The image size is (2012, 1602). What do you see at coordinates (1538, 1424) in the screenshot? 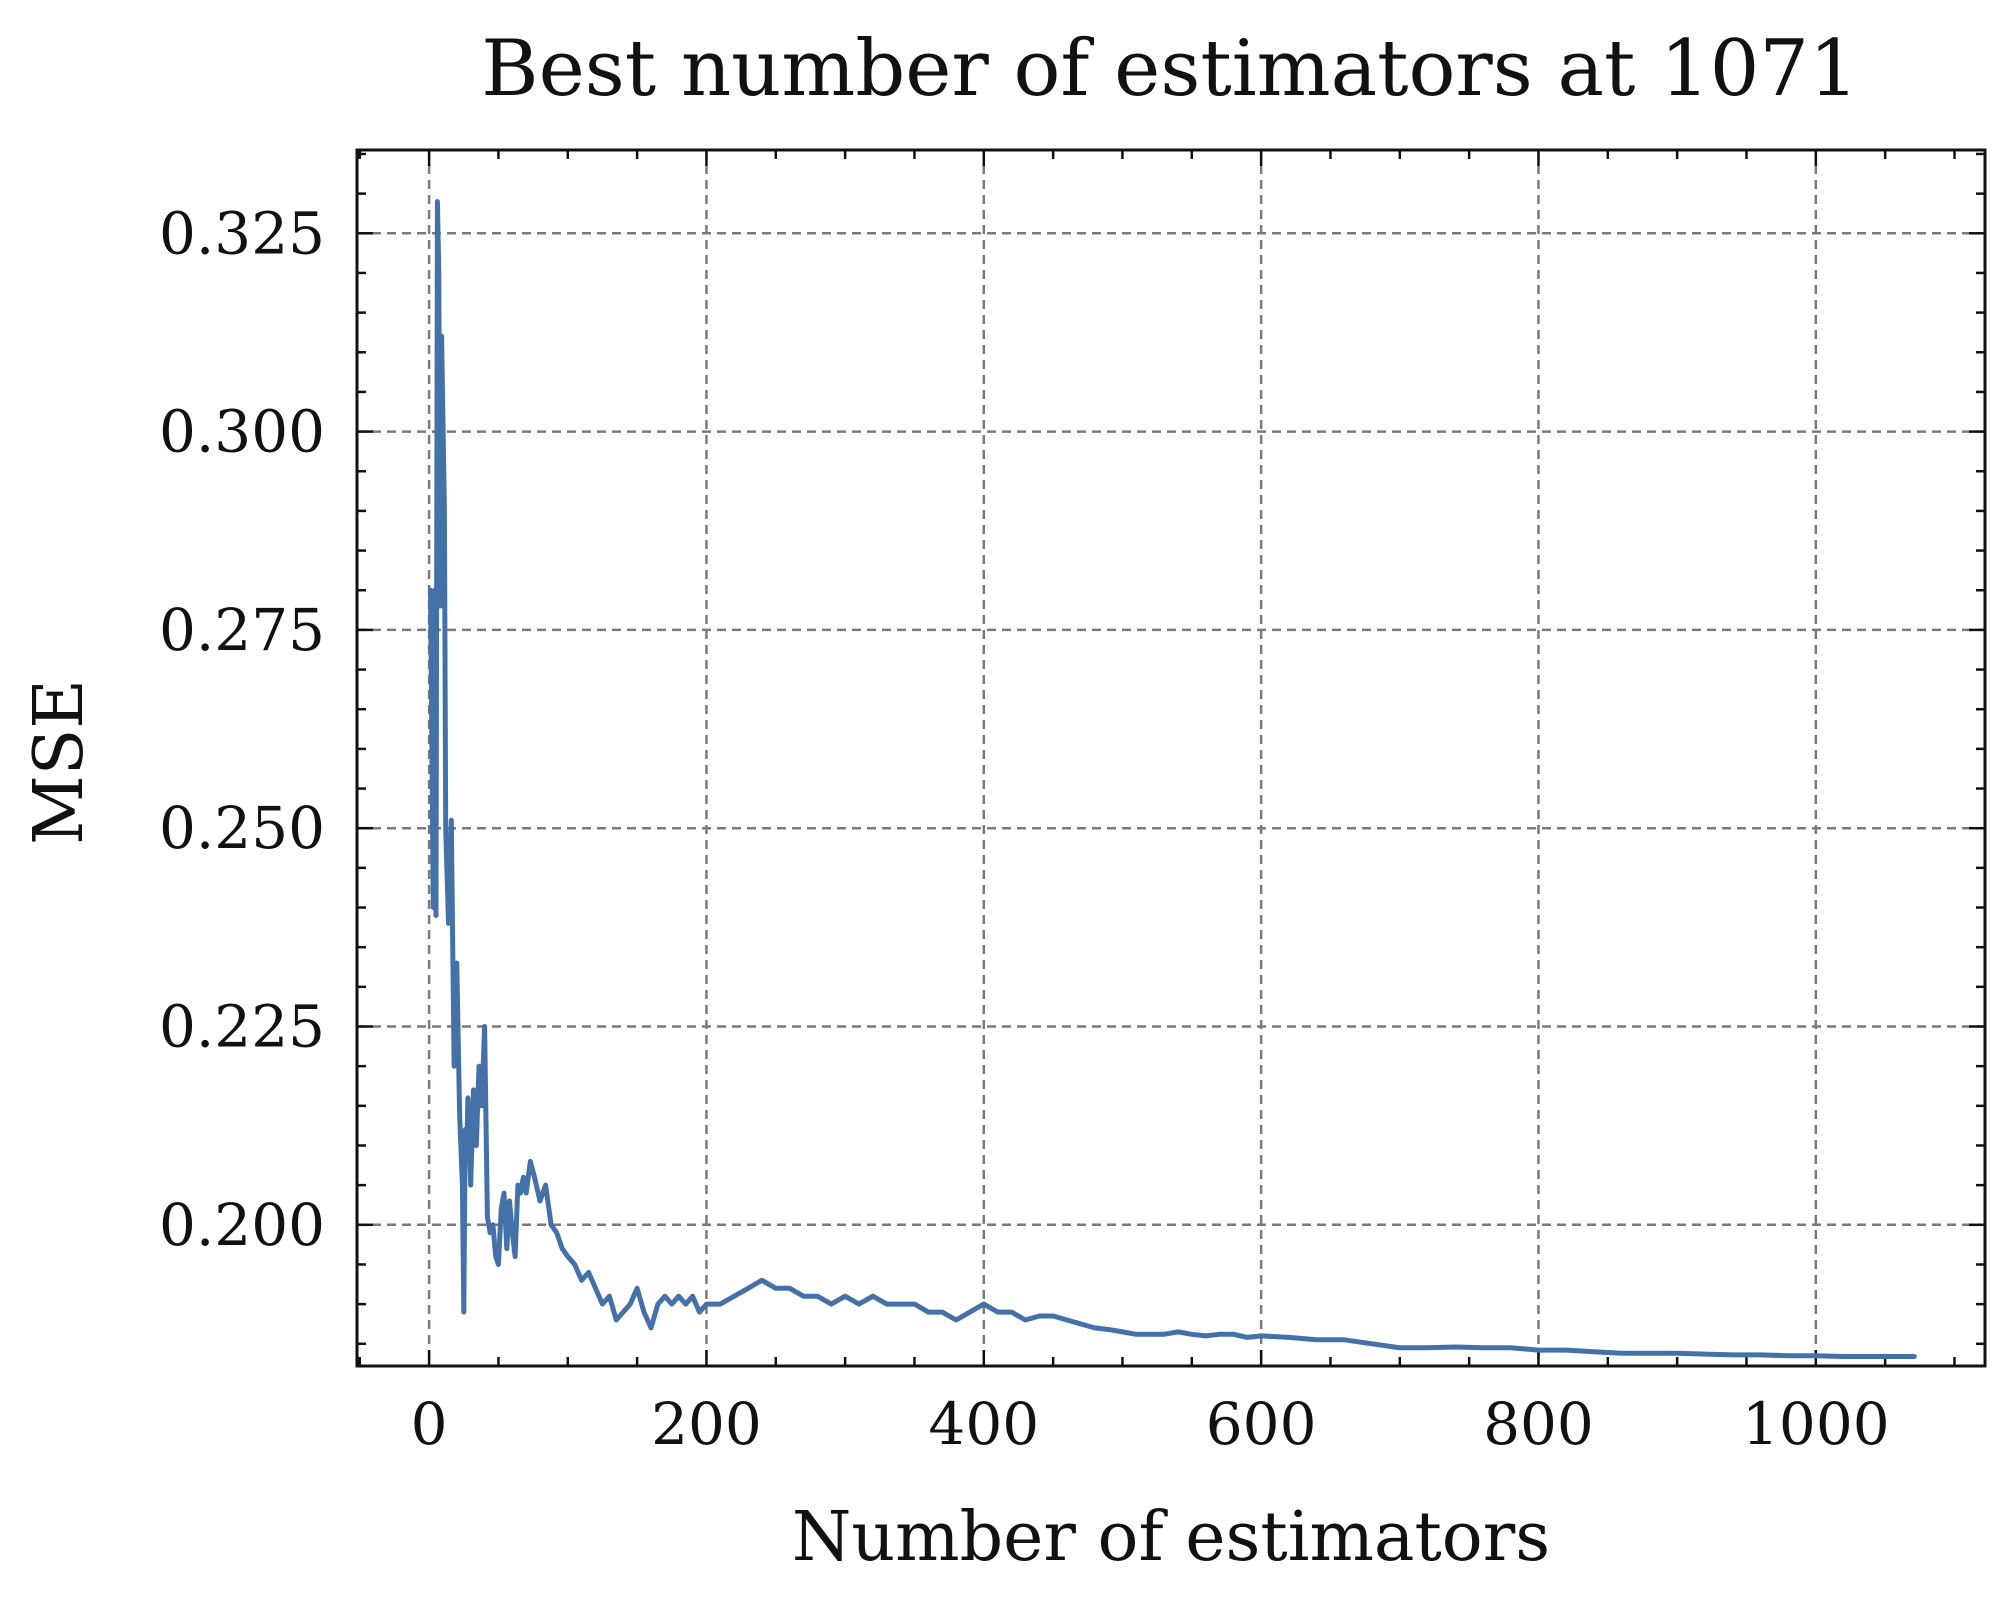
I see `x-tick-label: 800` at bounding box center [1538, 1424].